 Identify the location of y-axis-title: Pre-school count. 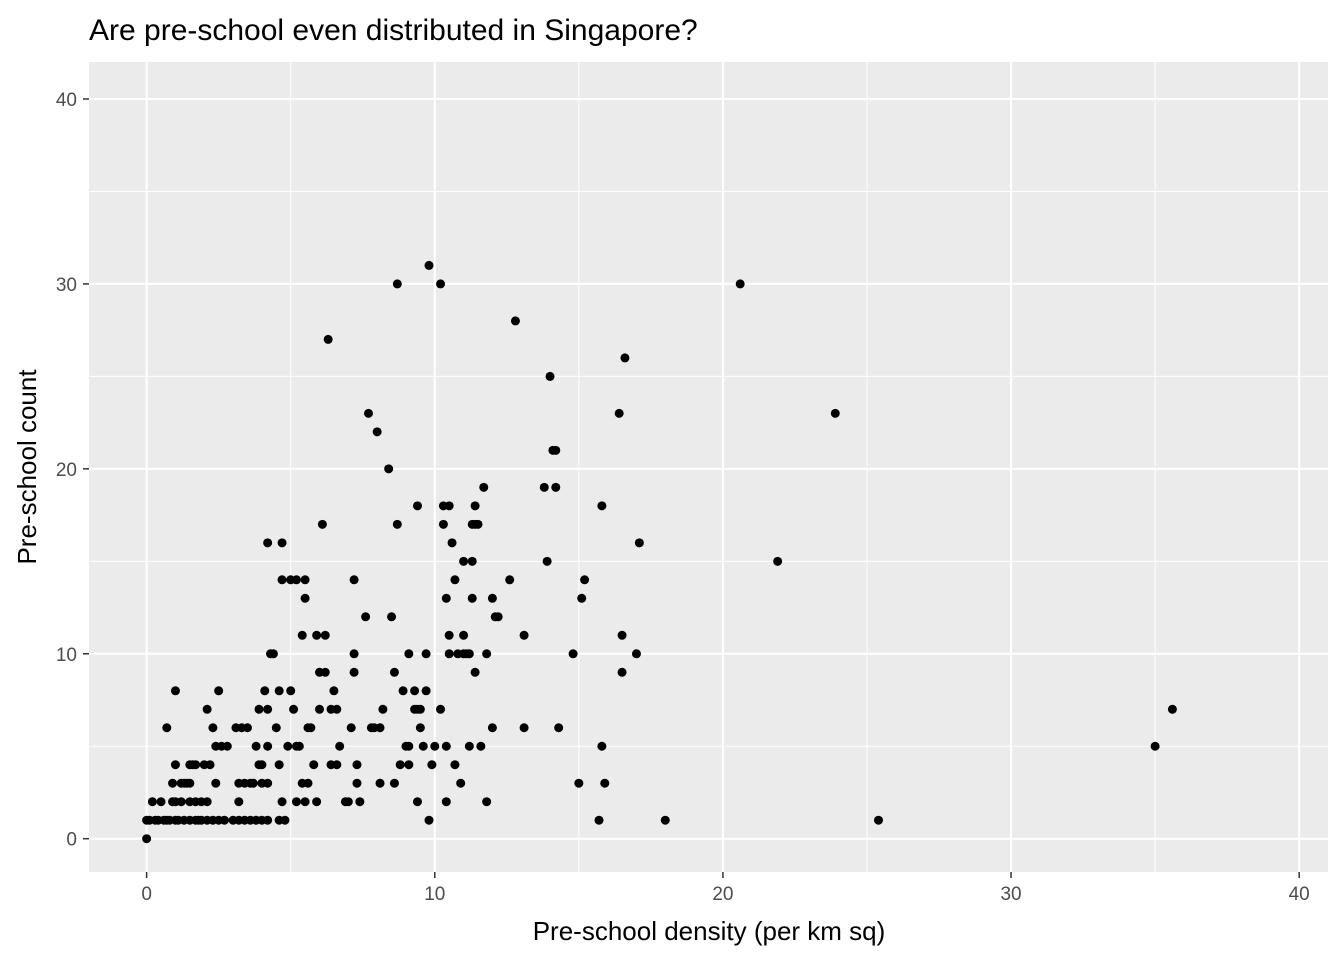
(27, 467).